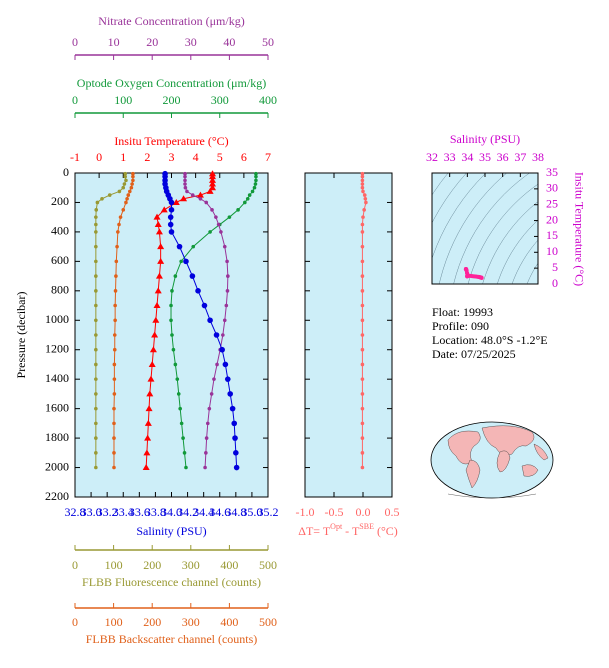 The height and width of the screenshot is (668, 609). What do you see at coordinates (171, 141) in the screenshot?
I see `axis-title: Insitu Temperature (°C)` at bounding box center [171, 141].